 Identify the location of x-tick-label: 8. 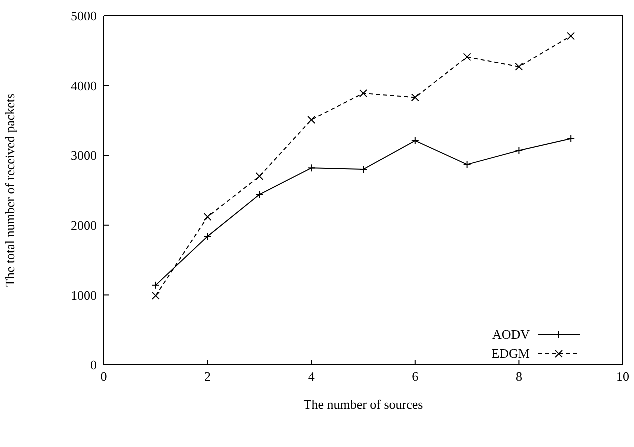
(519, 376).